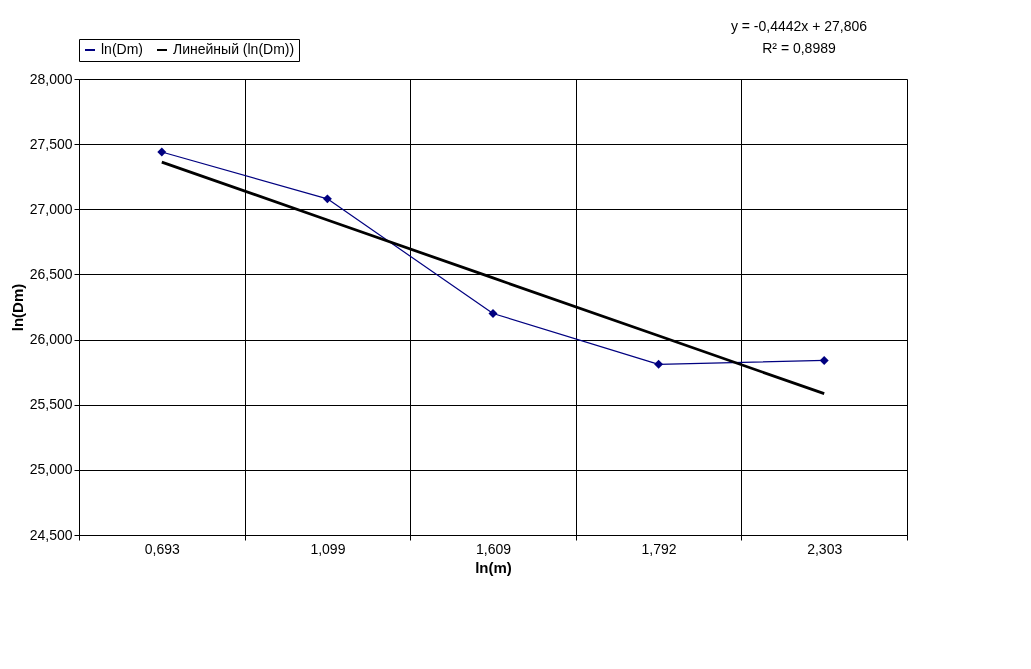 The height and width of the screenshot is (669, 1031). I want to click on y-tick-label: 25,500, so click(51, 404).